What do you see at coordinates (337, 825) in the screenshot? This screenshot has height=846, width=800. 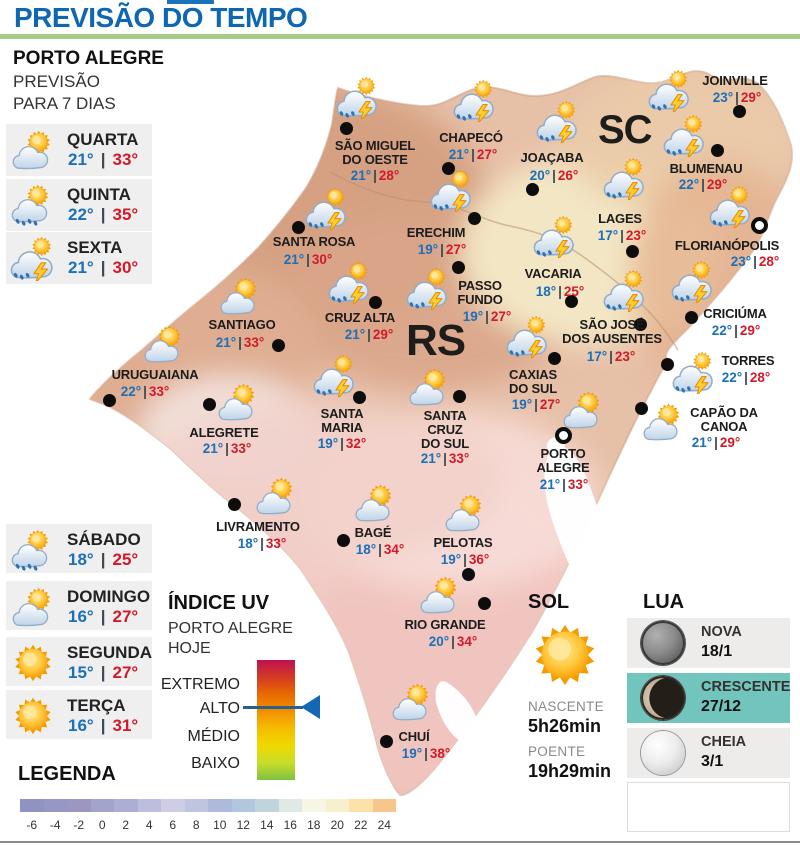 I see `legend-tick: 20` at bounding box center [337, 825].